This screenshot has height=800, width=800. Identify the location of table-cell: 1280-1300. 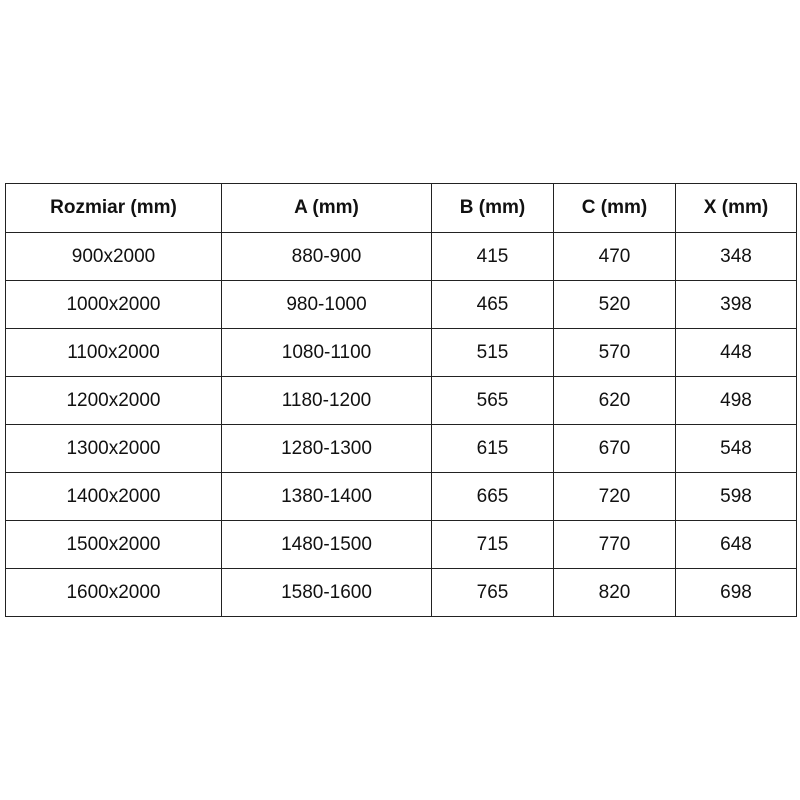
(326, 448).